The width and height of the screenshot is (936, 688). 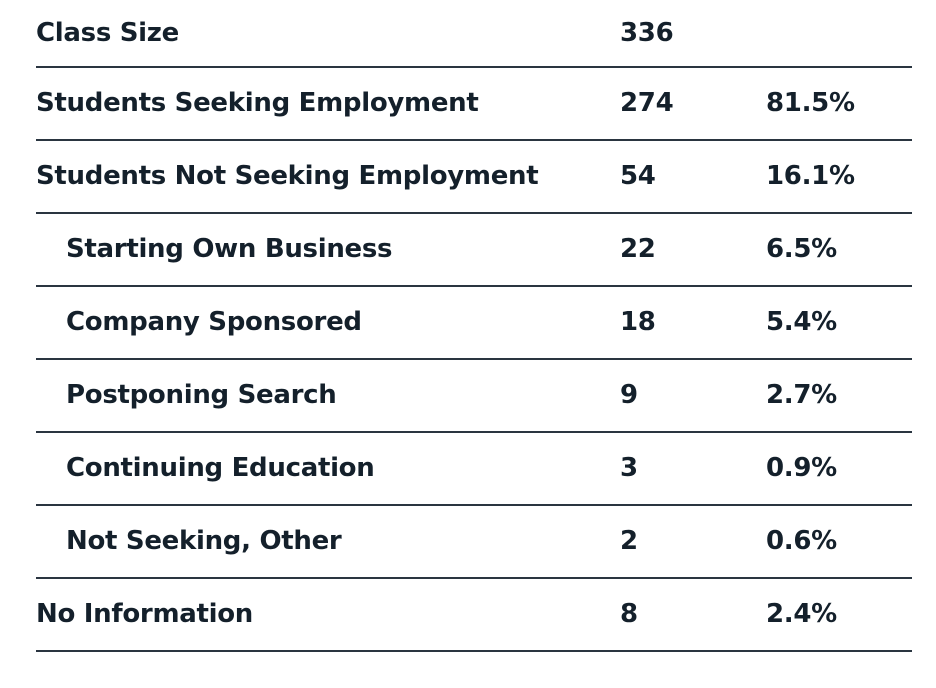 I want to click on row-count: 3, so click(x=629, y=468).